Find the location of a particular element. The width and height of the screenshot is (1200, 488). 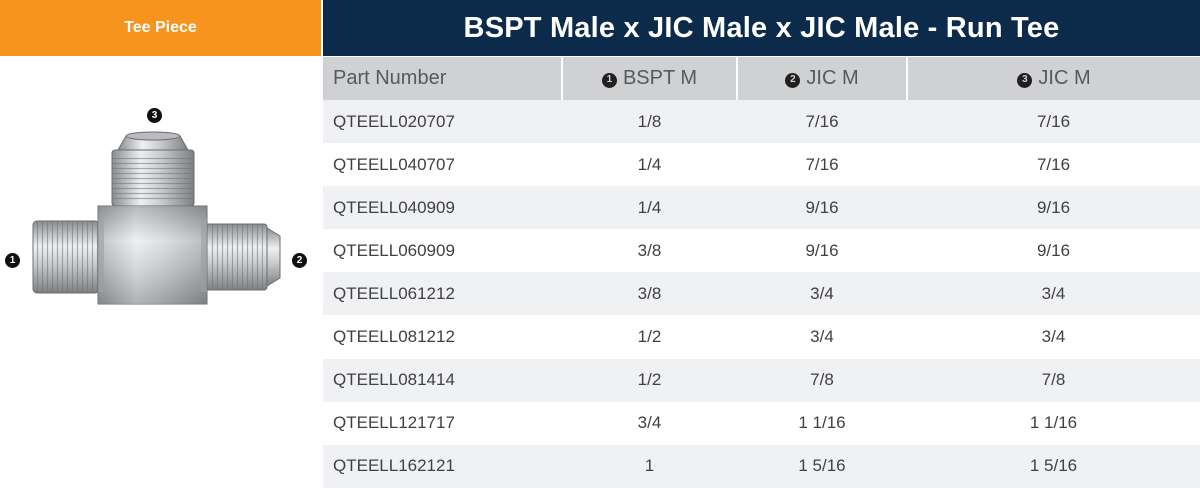

table-row: QTEELL121717 3/4 1 1/16 1 1/16 is located at coordinates (761, 423).